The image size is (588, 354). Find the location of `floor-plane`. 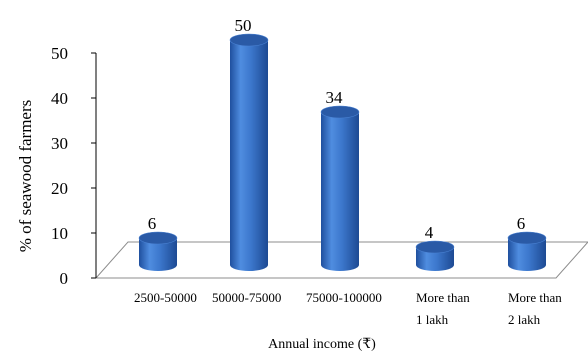

floor-plane is located at coordinates (341, 260).